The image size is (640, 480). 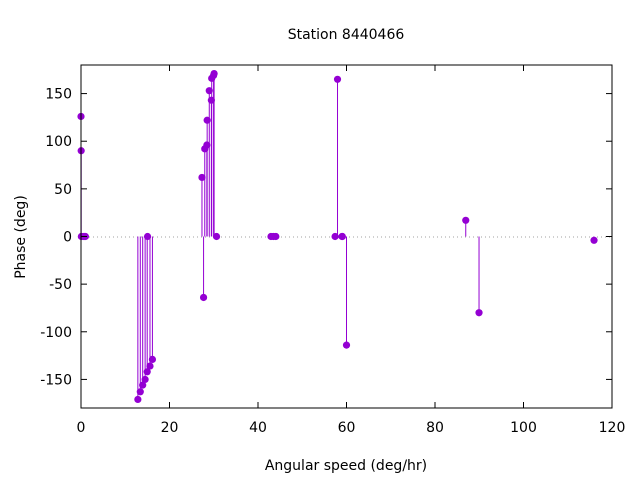 What do you see at coordinates (346, 35) in the screenshot?
I see `chart-title: Station 8440466` at bounding box center [346, 35].